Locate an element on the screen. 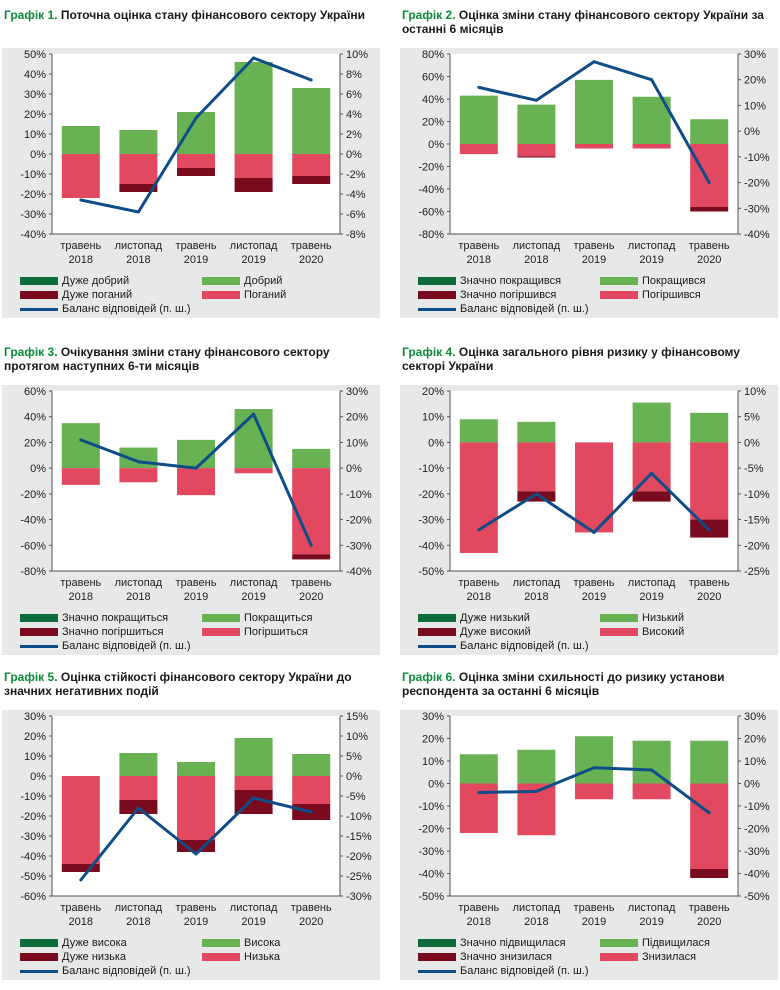 This screenshot has width=780, height=990. right-tick-label: -10% is located at coordinates (359, 817).